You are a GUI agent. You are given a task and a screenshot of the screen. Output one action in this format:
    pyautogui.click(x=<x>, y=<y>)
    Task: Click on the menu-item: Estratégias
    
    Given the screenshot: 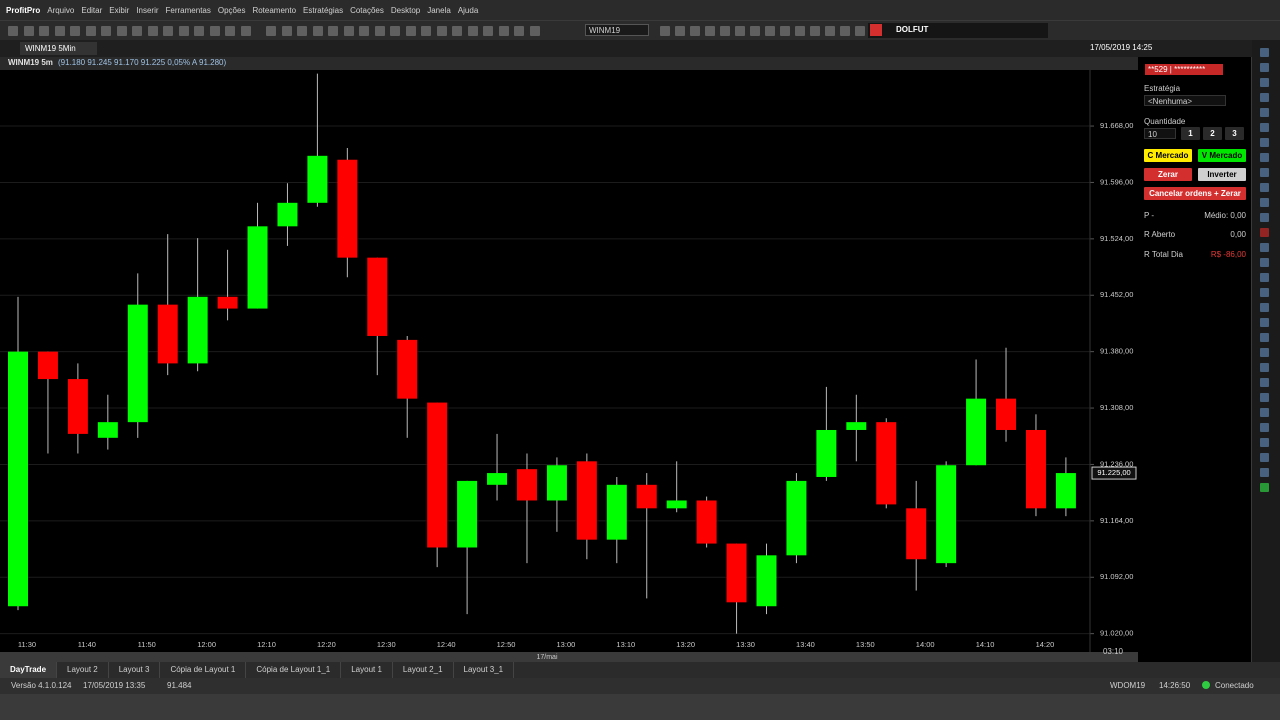 What is the action you would take?
    pyautogui.click(x=323, y=10)
    